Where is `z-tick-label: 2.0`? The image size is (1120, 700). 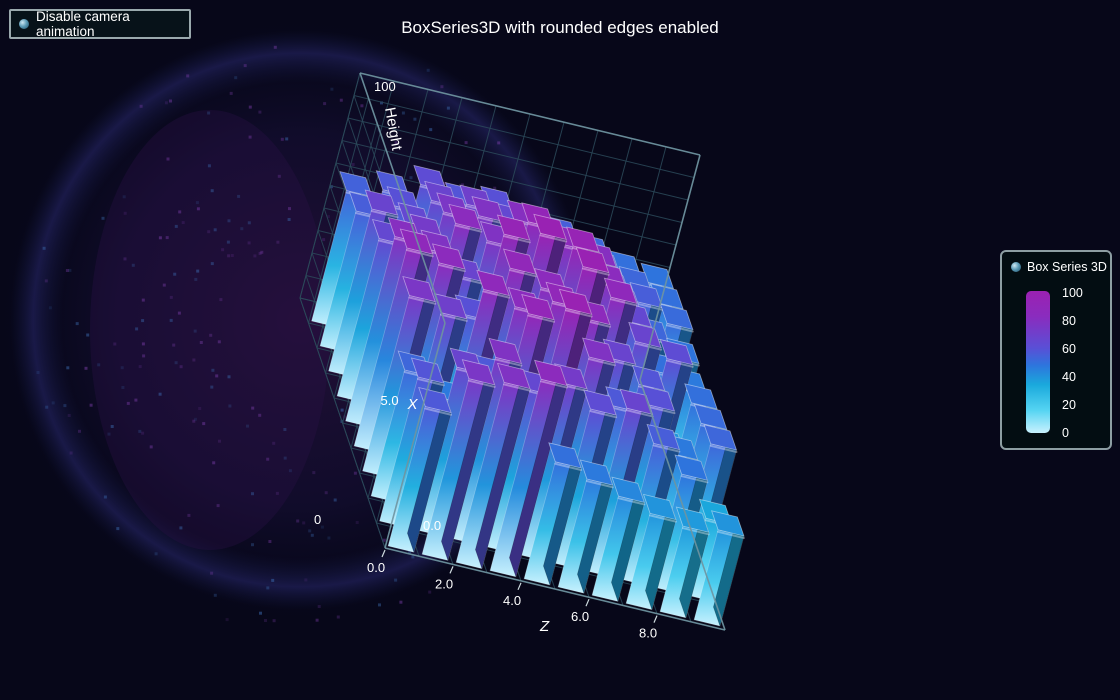 z-tick-label: 2.0 is located at coordinates (444, 583).